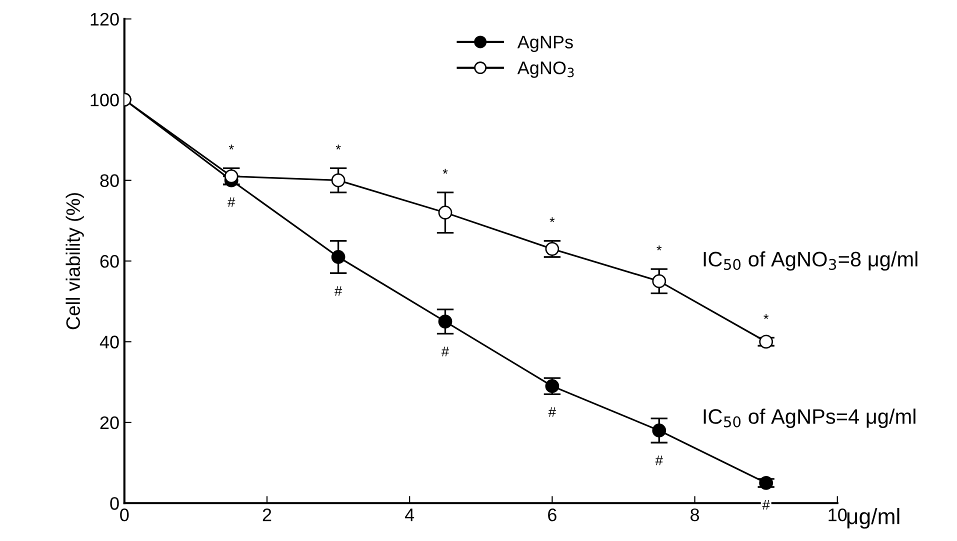 The image size is (957, 541). Describe the element at coordinates (873, 518) in the screenshot. I see `x-axis-title: μg/ml` at that location.